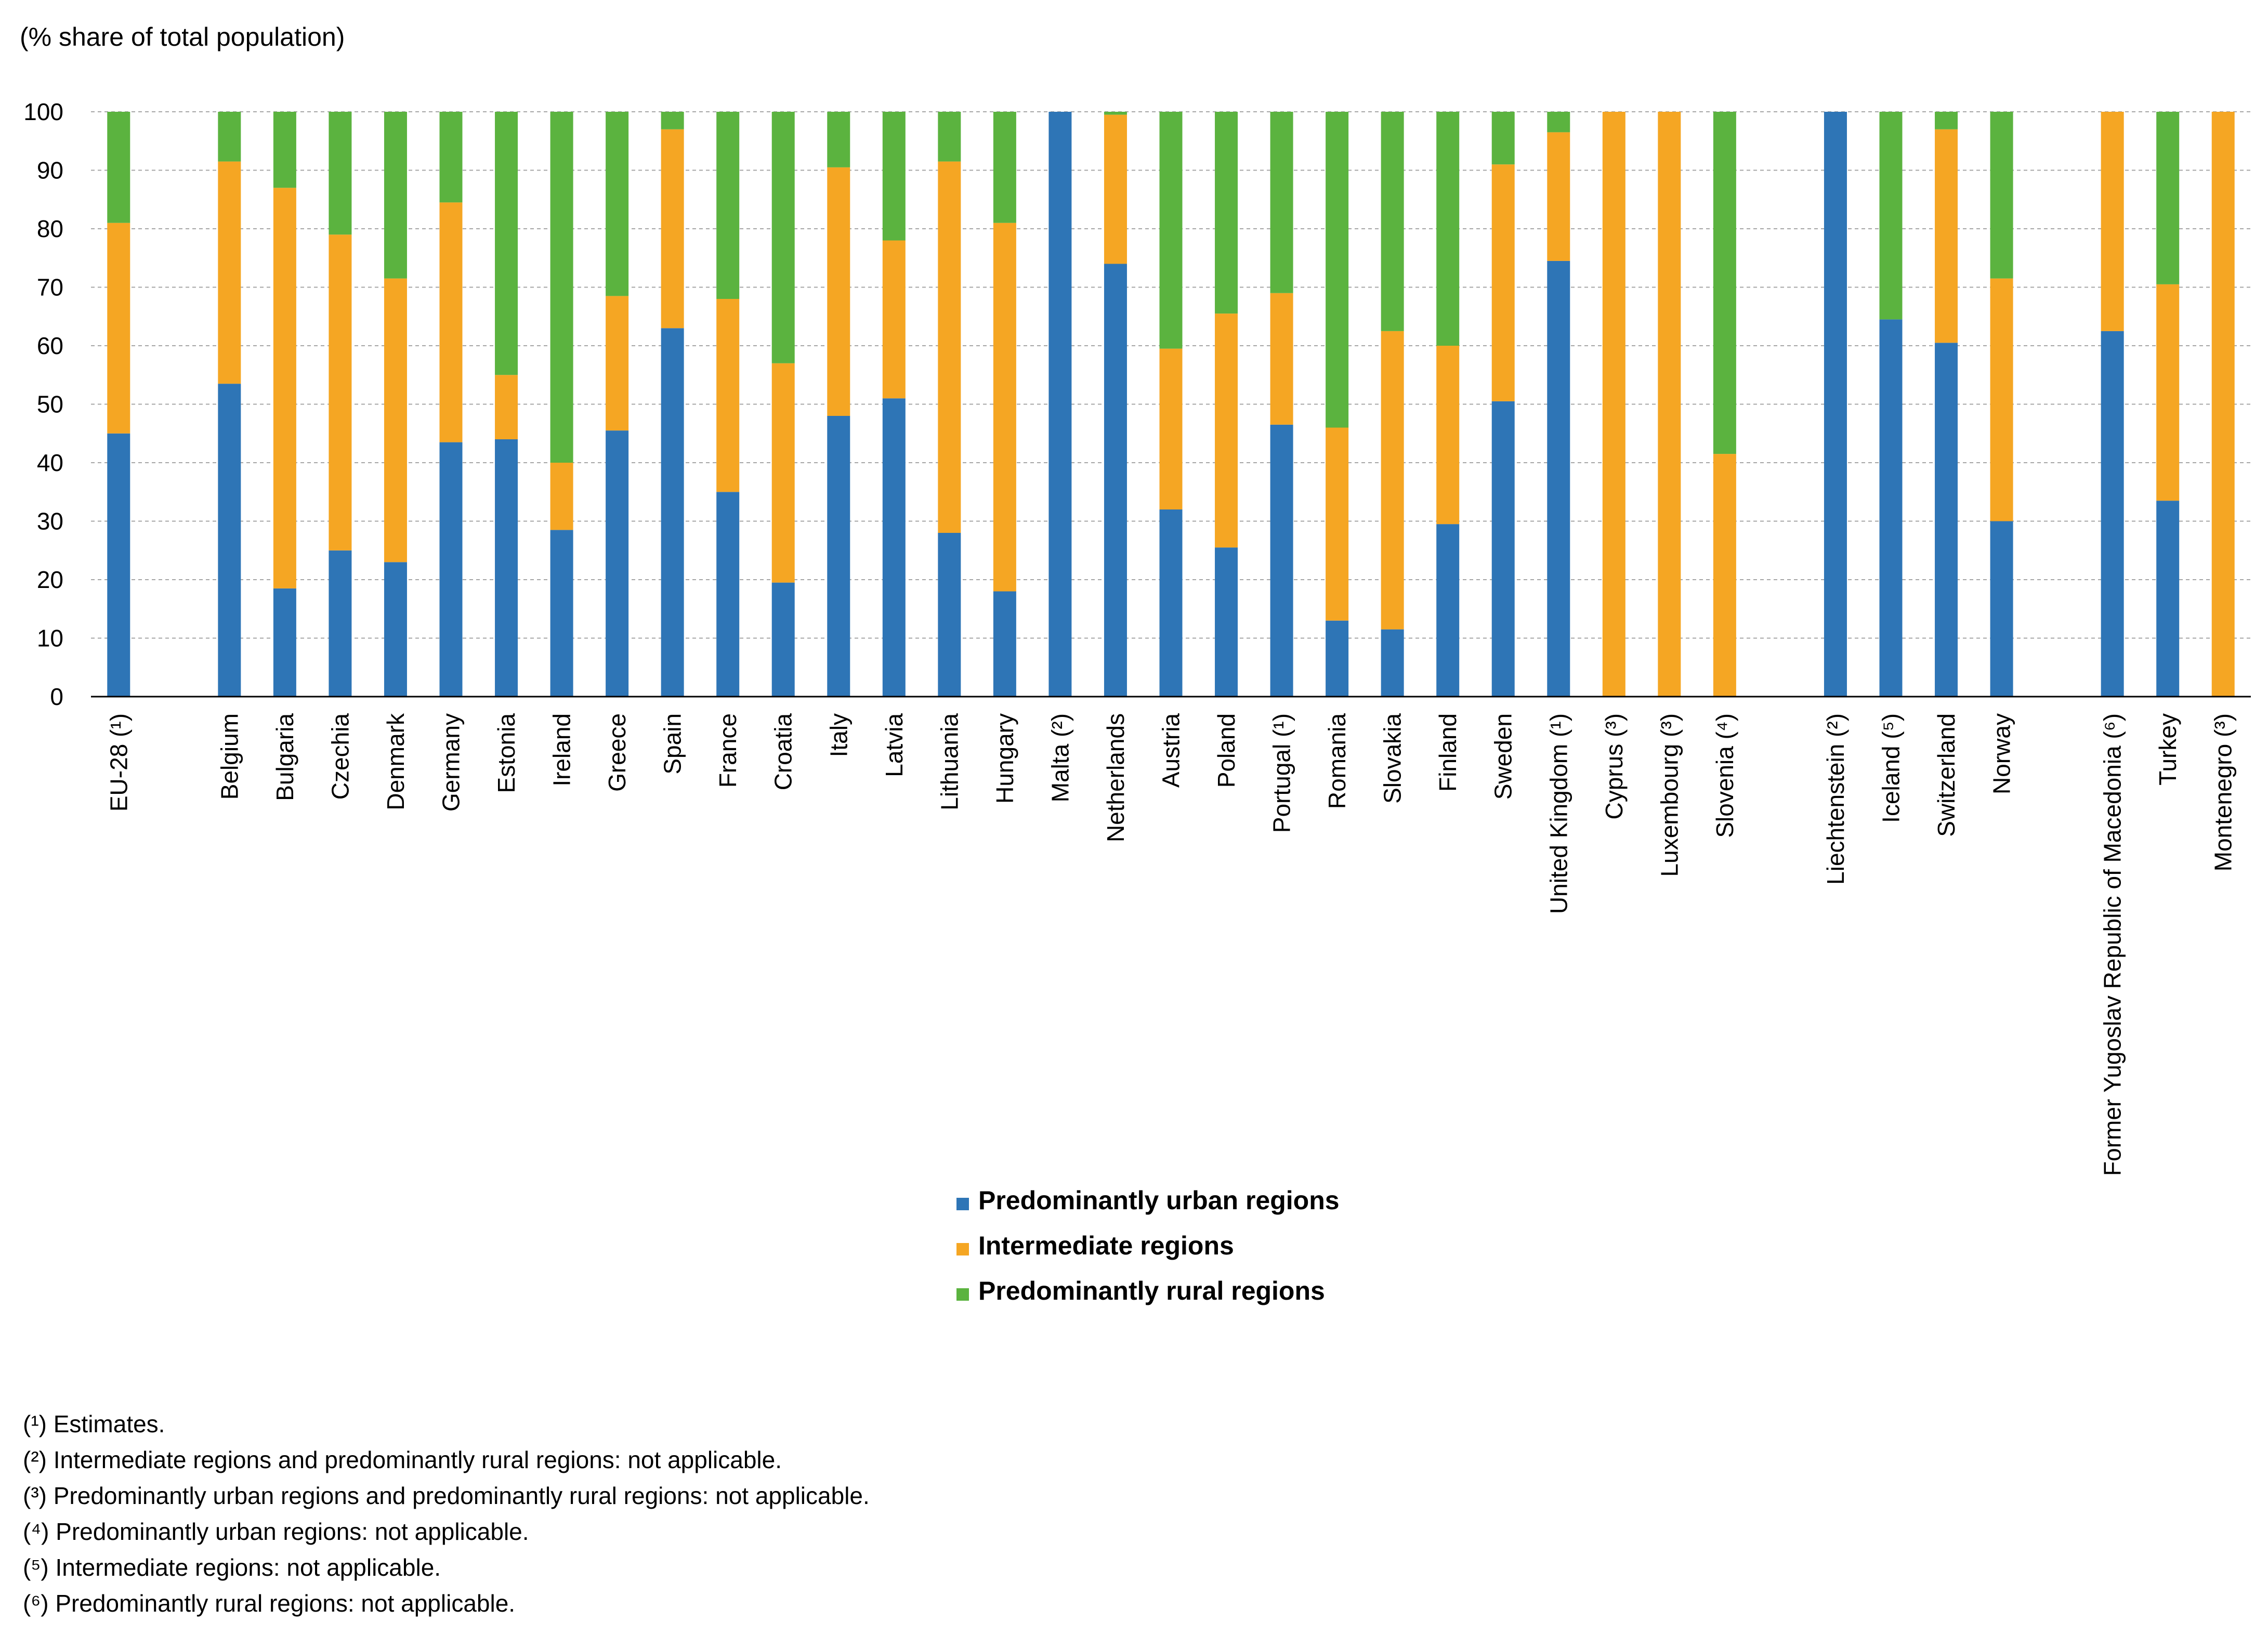 The image size is (2268, 1635). I want to click on y-tick-label: 90, so click(50, 170).